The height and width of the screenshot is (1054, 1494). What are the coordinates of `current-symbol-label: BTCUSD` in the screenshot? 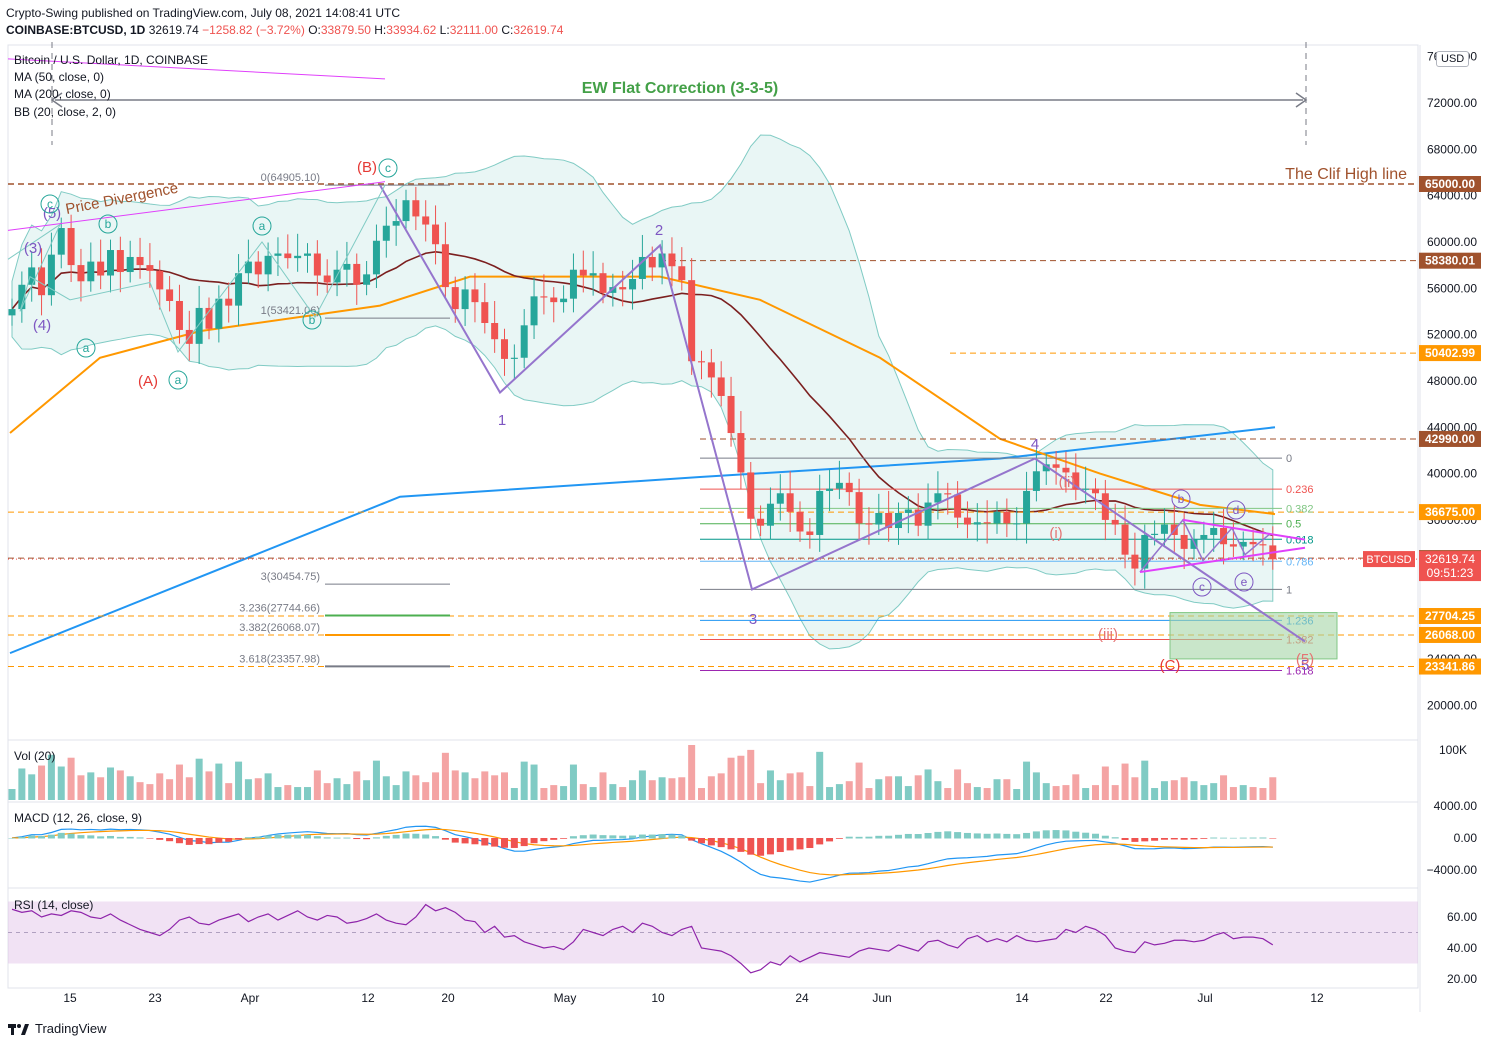 It's located at (1388, 560).